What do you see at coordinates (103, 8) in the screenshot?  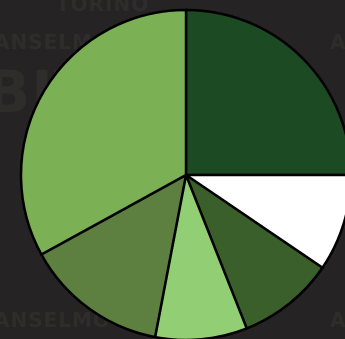 I see `watermark-word: TORINO` at bounding box center [103, 8].